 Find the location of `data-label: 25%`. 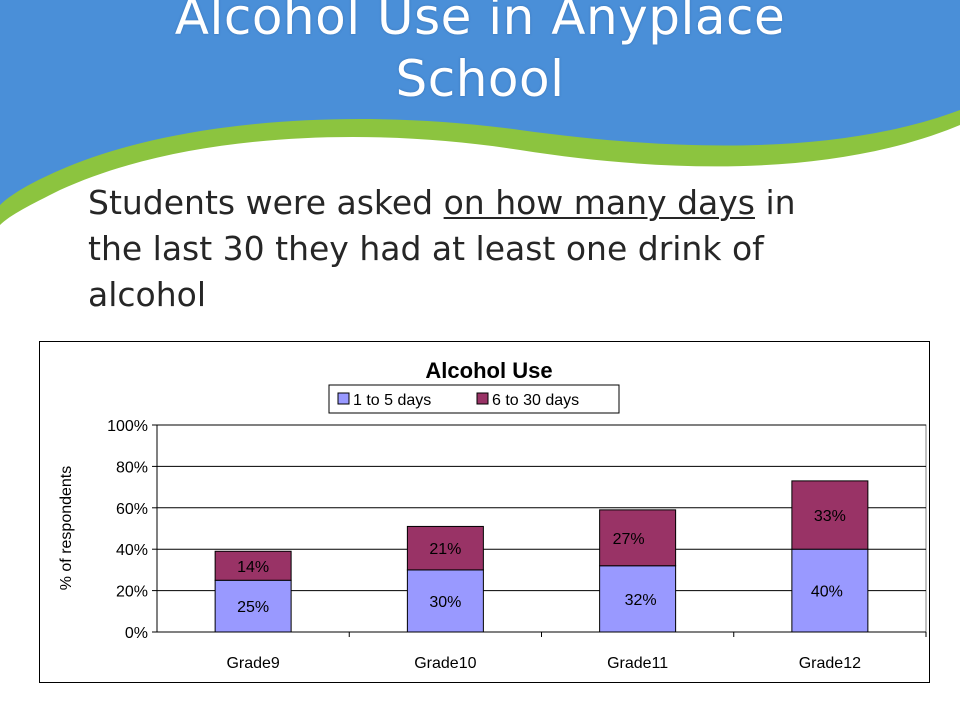

data-label: 25% is located at coordinates (253, 607).